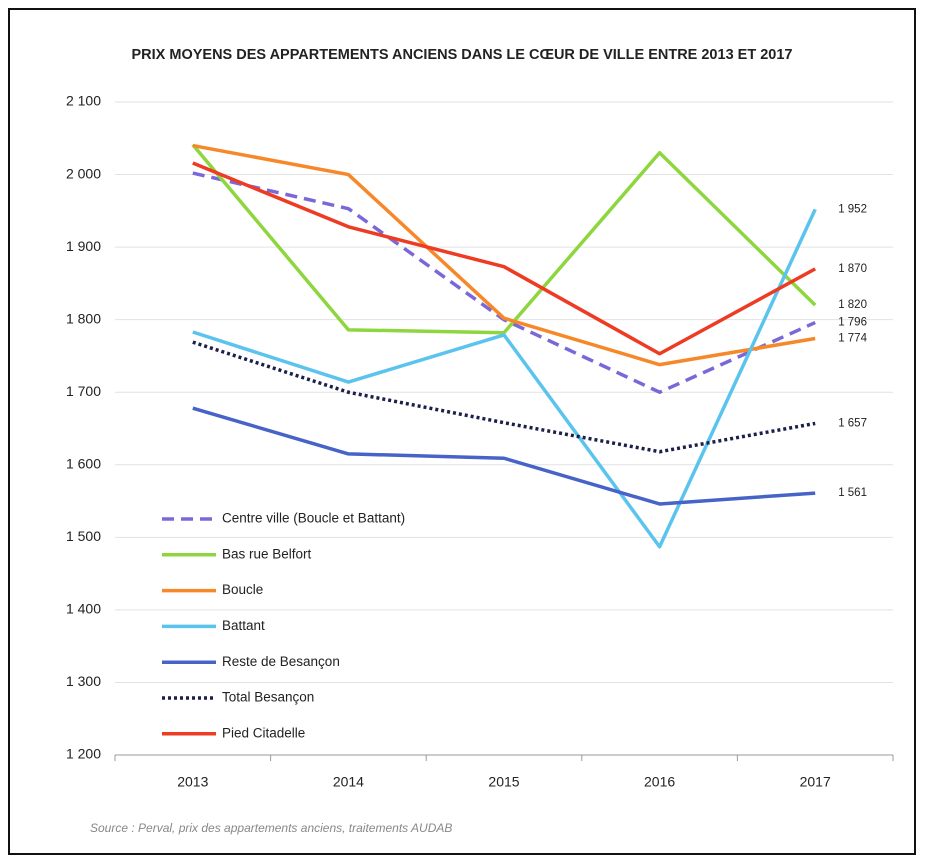 This screenshot has height=868, width=925. I want to click on legend-label: Reste de Besançon, so click(281, 661).